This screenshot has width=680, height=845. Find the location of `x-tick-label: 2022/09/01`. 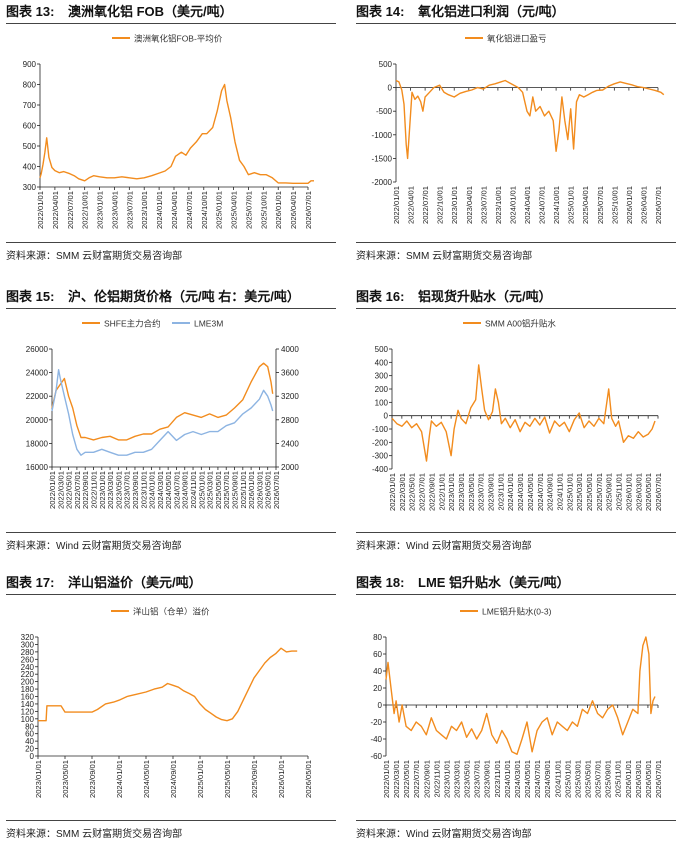

x-tick-label: 2022/09/01 is located at coordinates (85, 490).